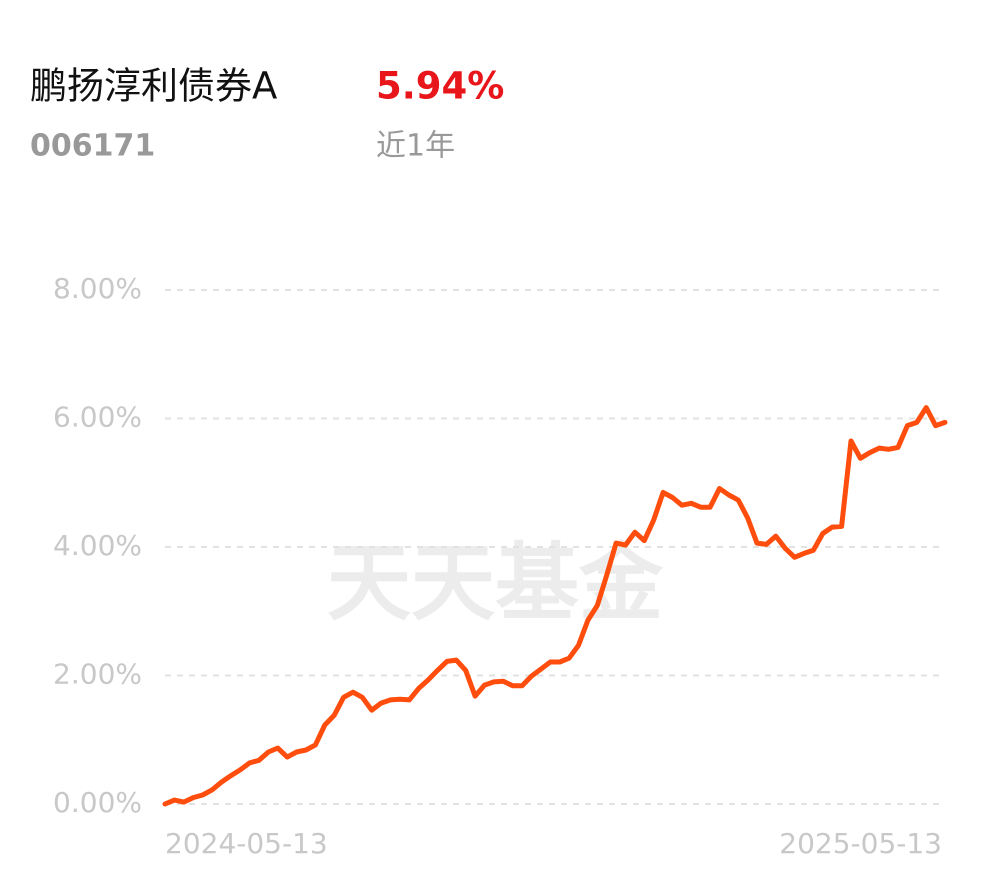 Image resolution: width=990 pixels, height=878 pixels. I want to click on fund-name: 鹏扬淳利债券A, so click(153, 86).